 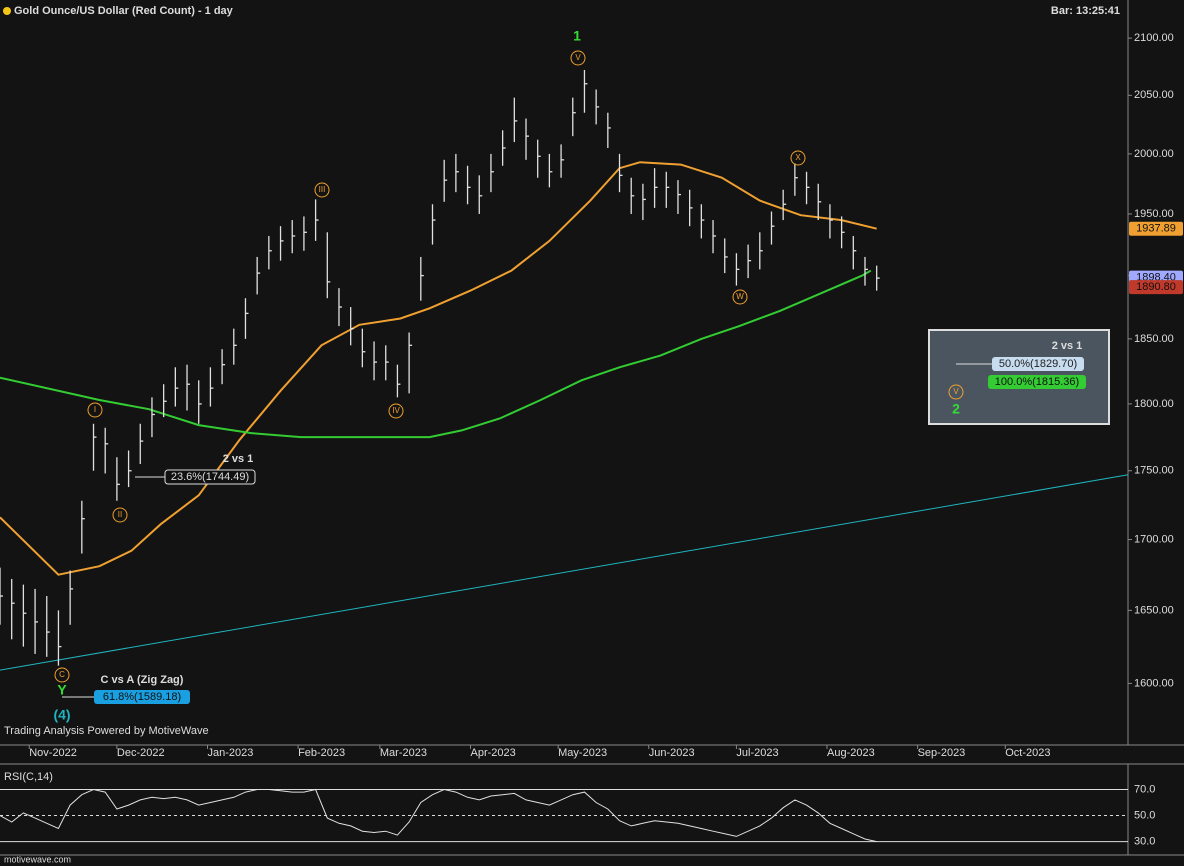 What do you see at coordinates (61, 715) in the screenshot?
I see `wave-label: (4)` at bounding box center [61, 715].